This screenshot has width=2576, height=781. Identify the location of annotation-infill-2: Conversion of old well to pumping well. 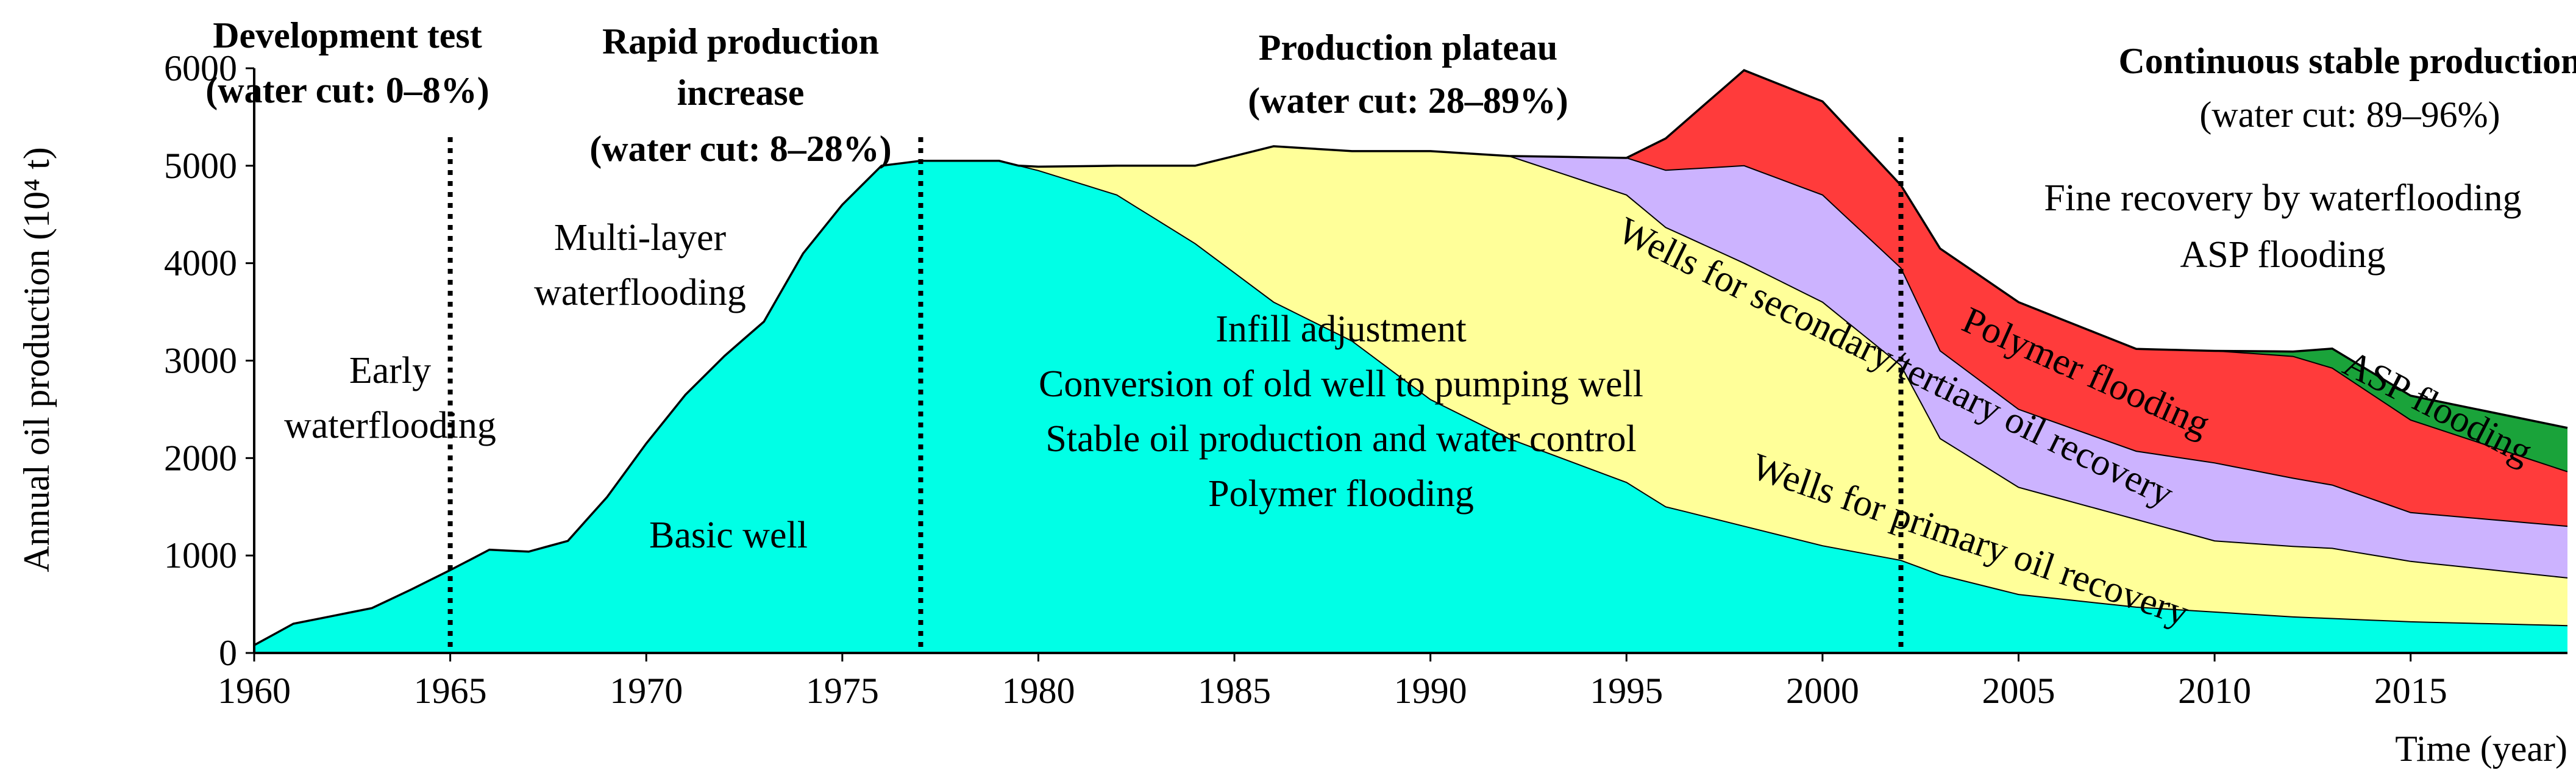
(1341, 384).